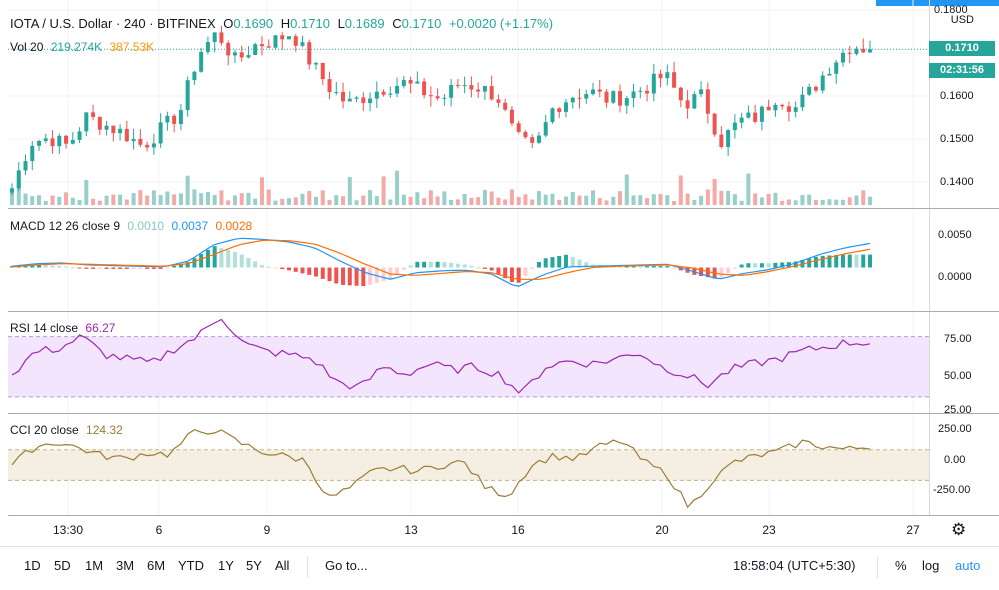  What do you see at coordinates (959, 529) in the screenshot?
I see `settings-gear-icon: ⚙` at bounding box center [959, 529].